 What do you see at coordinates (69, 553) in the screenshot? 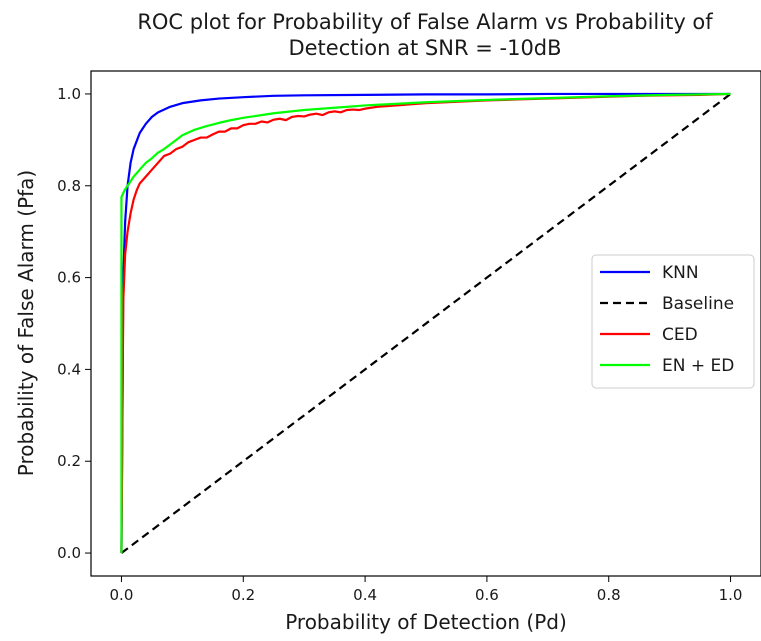
I see `y-tick-label: 0.0` at bounding box center [69, 553].